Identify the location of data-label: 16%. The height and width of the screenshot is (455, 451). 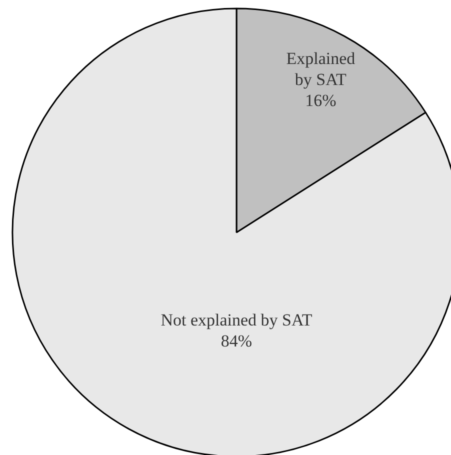
(320, 100).